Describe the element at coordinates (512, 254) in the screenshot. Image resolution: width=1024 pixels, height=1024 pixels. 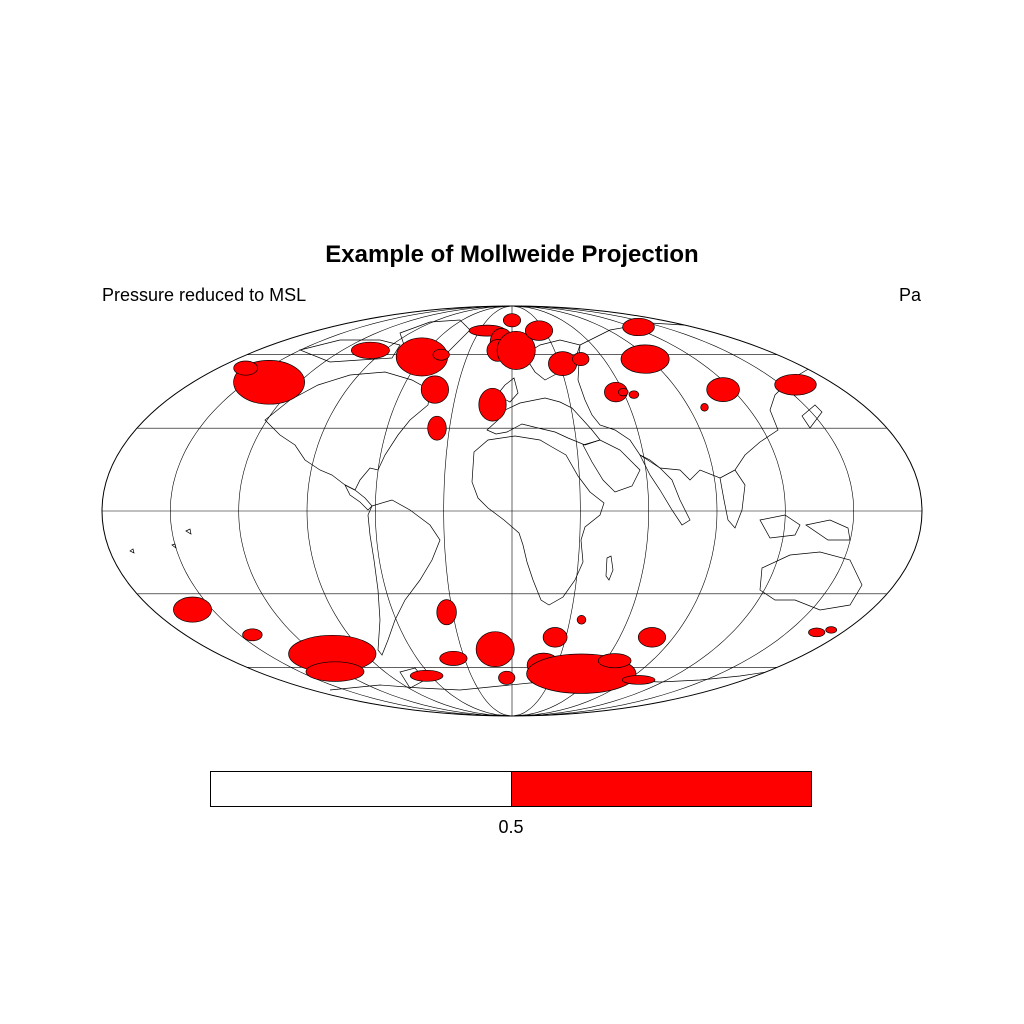
I see `chart-title: Example of Mollweide Projection` at that location.